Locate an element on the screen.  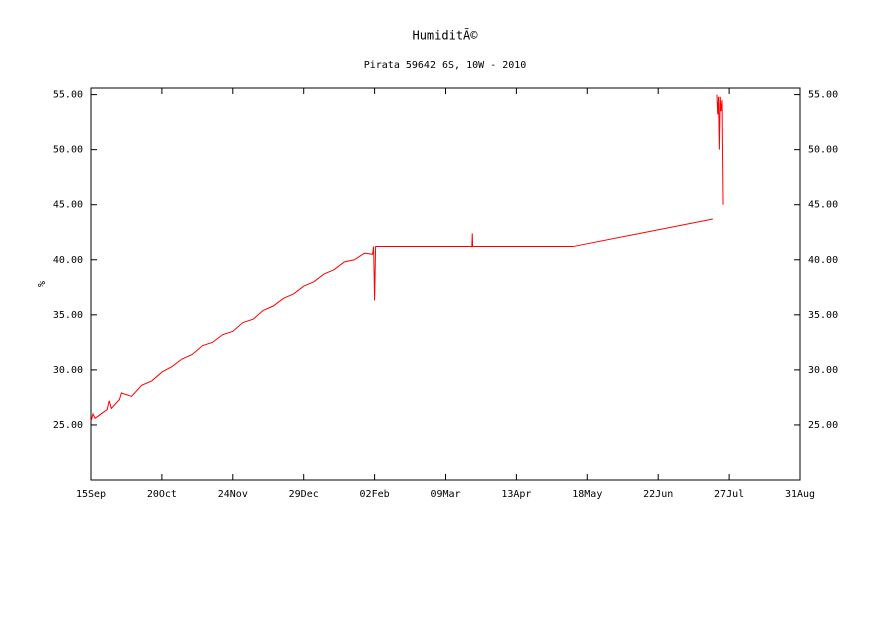
y2-tick-label: 25.00 is located at coordinates (823, 425).